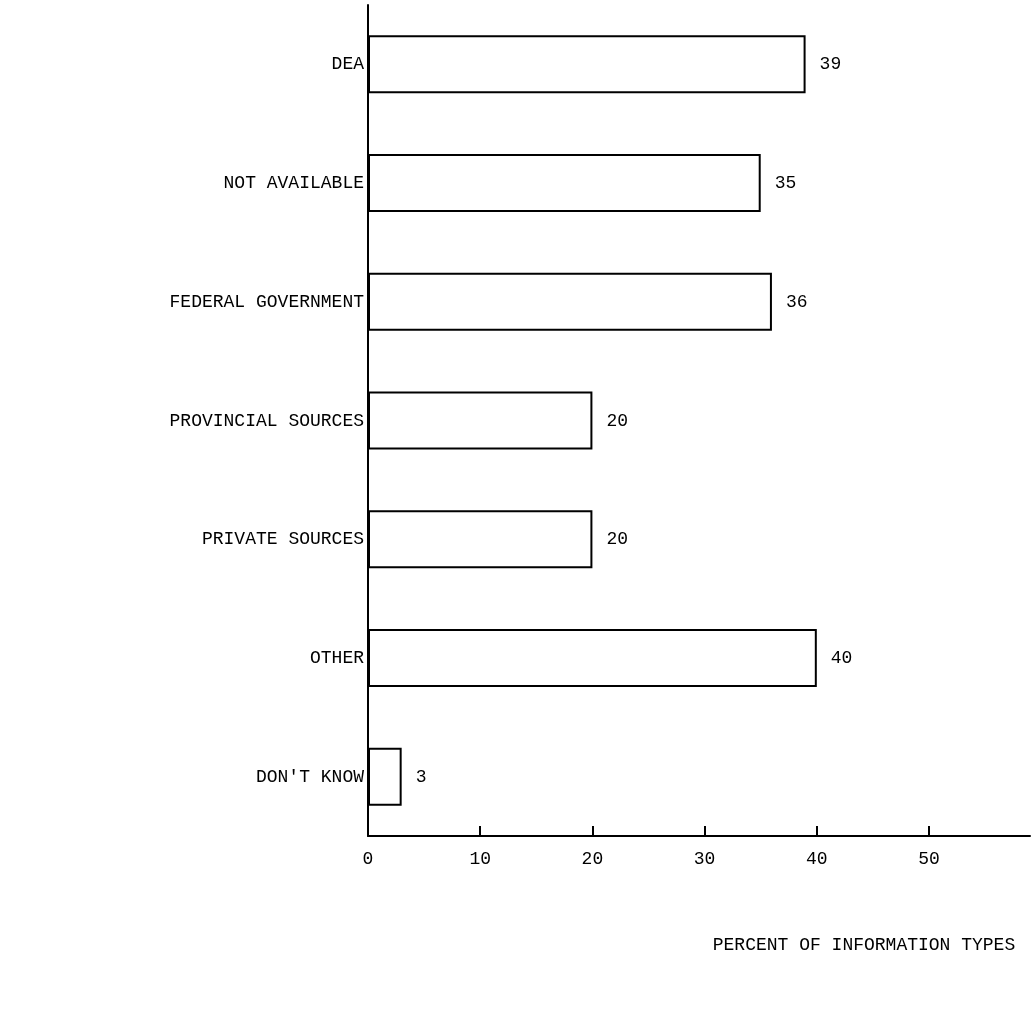 This screenshot has height=1036, width=1035. I want to click on x-tick-label: 40, so click(817, 859).